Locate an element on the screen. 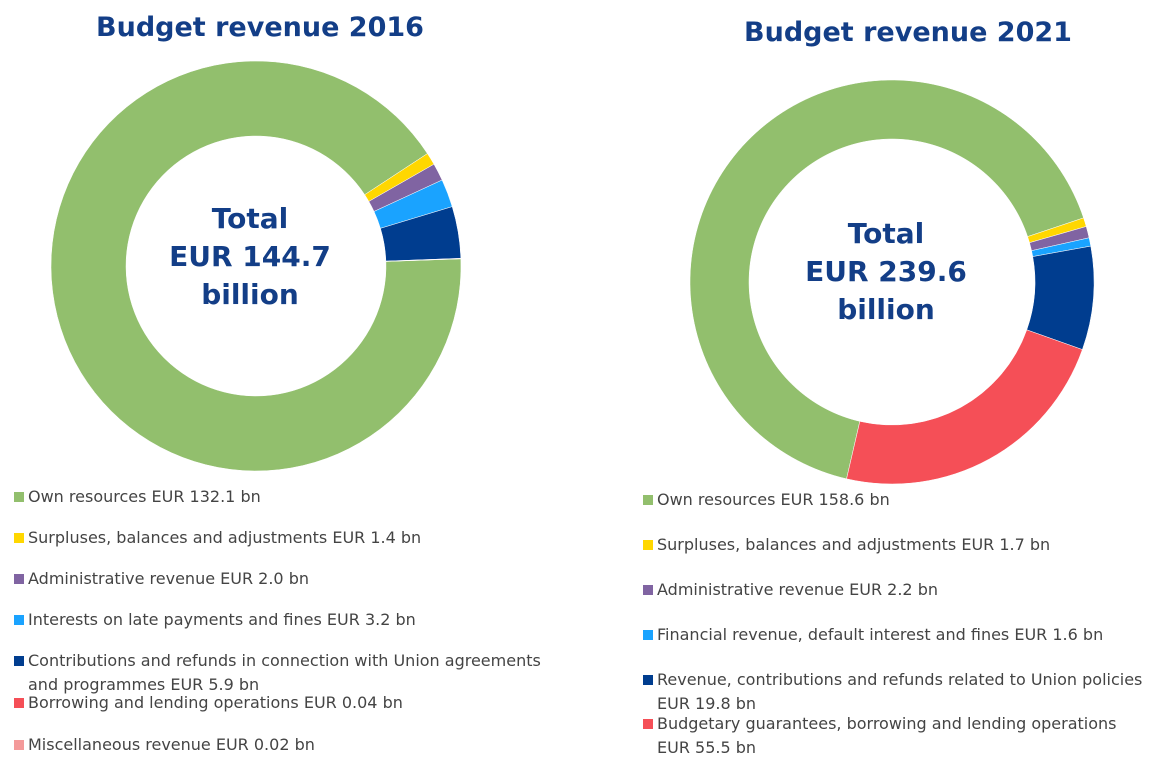 This screenshot has width=1152, height=760. legend-label: Own resources EUR 158.6 bn is located at coordinates (773, 499).